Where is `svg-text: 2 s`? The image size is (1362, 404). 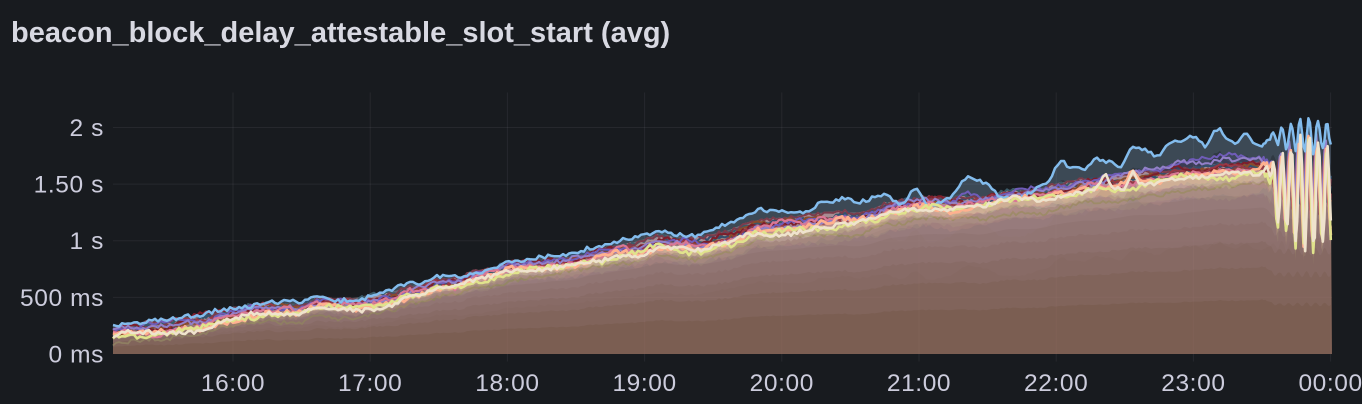 svg-text: 2 s is located at coordinates (87, 128).